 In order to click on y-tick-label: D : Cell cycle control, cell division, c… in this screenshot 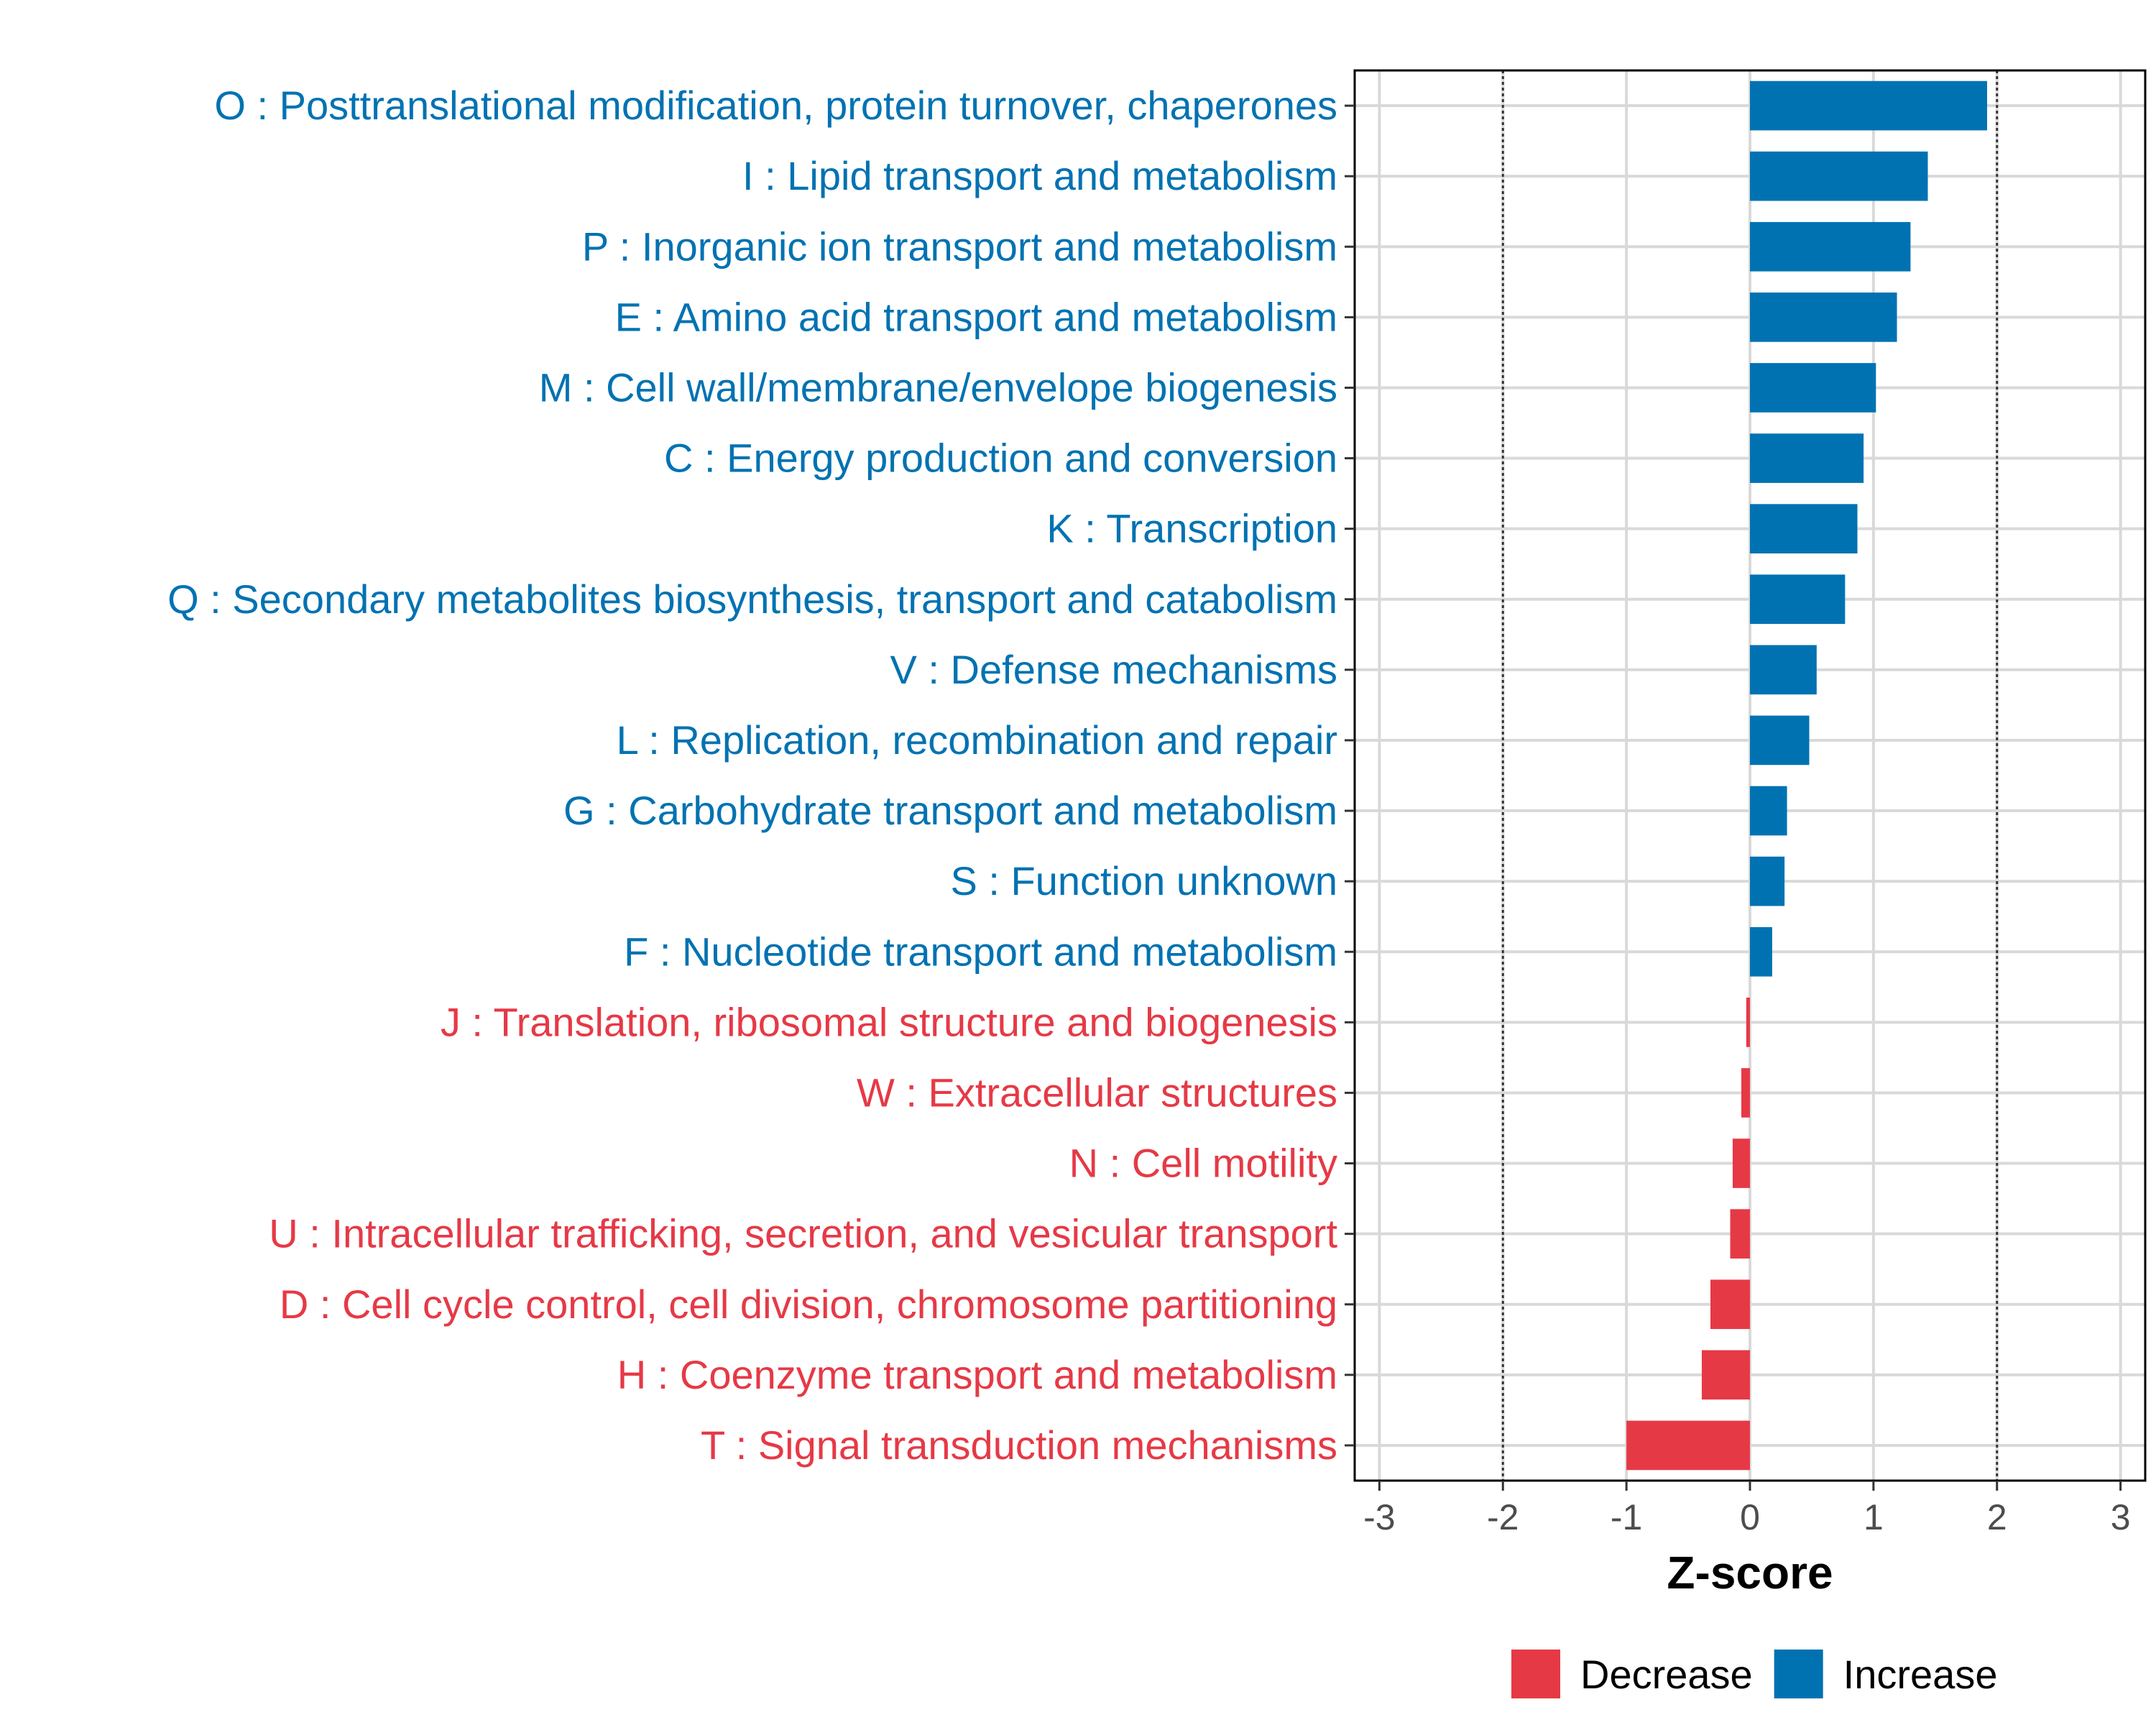, I will do `click(808, 1304)`.